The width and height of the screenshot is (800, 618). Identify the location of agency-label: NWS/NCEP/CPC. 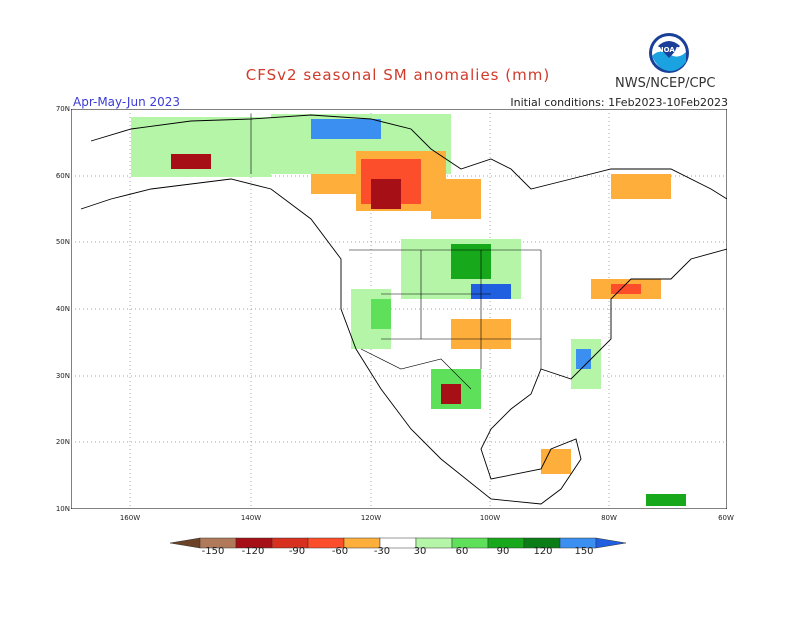
(665, 83).